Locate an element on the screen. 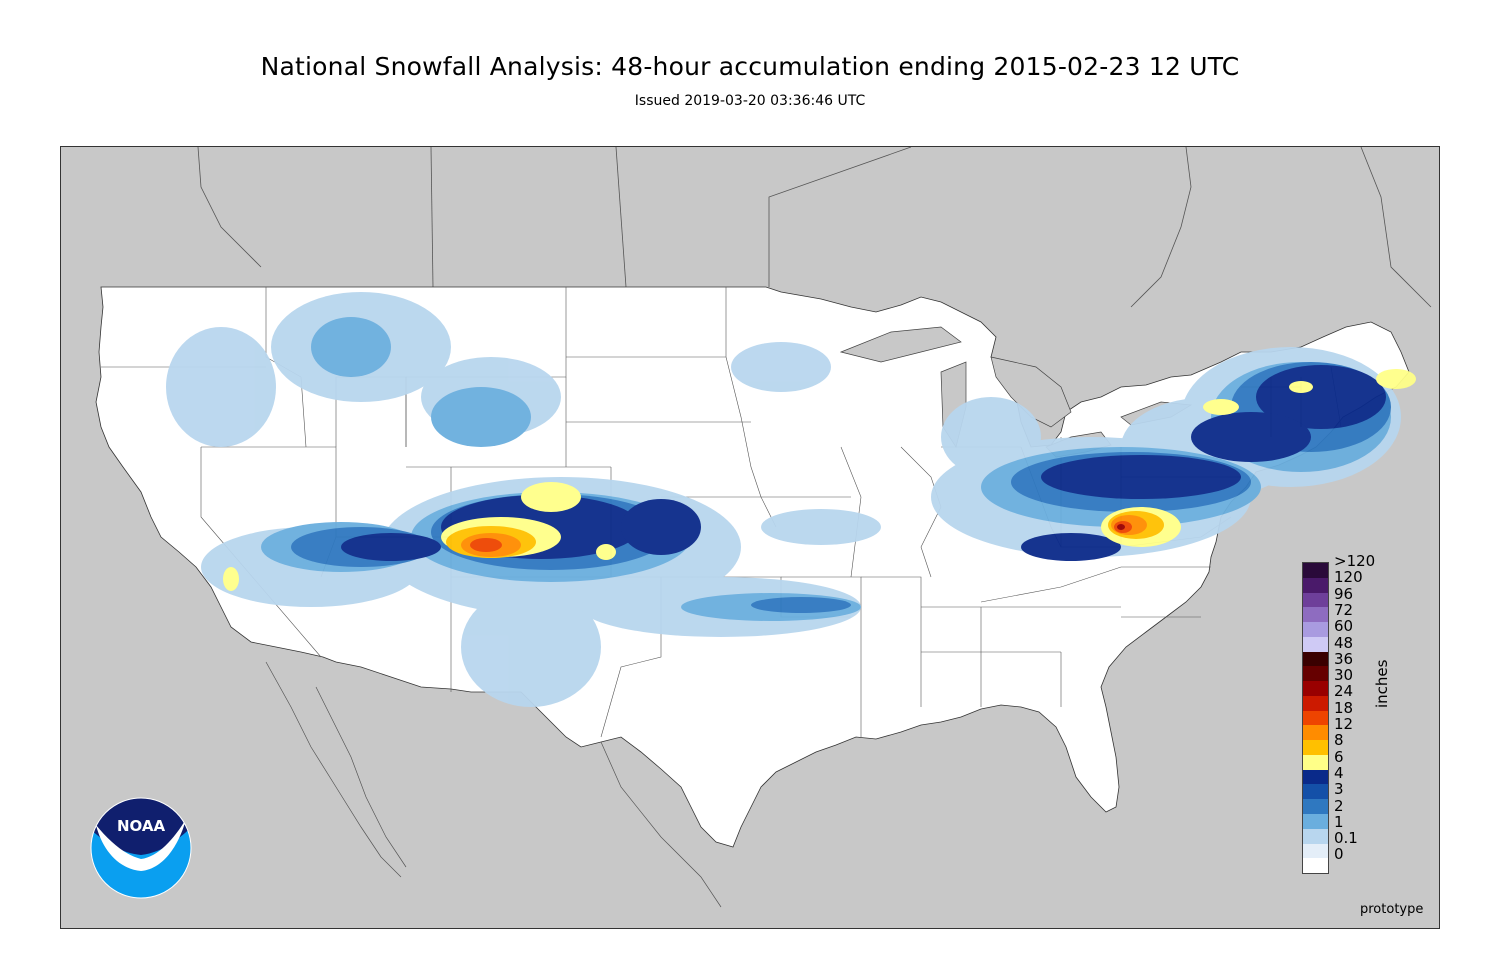 This screenshot has height=978, width=1500. legend-label: 96 is located at coordinates (1344, 593).